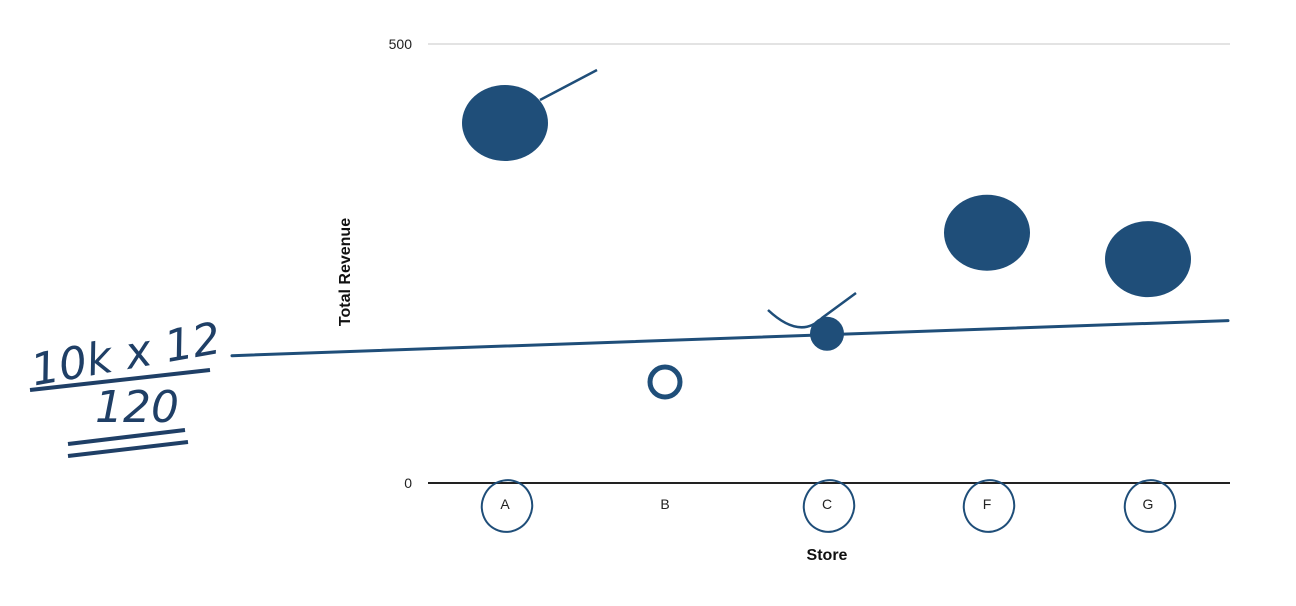  I want to click on x-tick-label: A, so click(505, 504).